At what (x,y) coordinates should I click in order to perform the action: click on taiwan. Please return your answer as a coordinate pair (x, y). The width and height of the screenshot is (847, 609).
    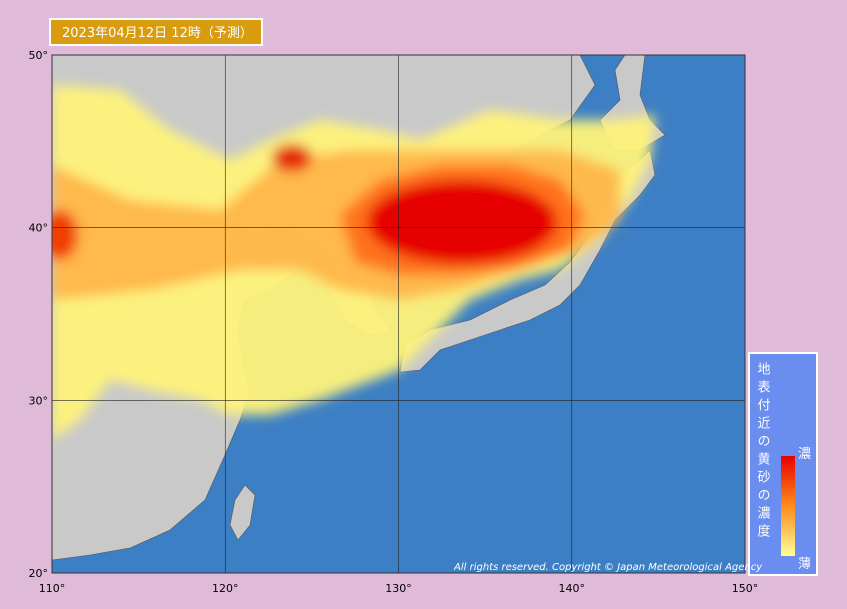
    Looking at the image, I should click on (242, 512).